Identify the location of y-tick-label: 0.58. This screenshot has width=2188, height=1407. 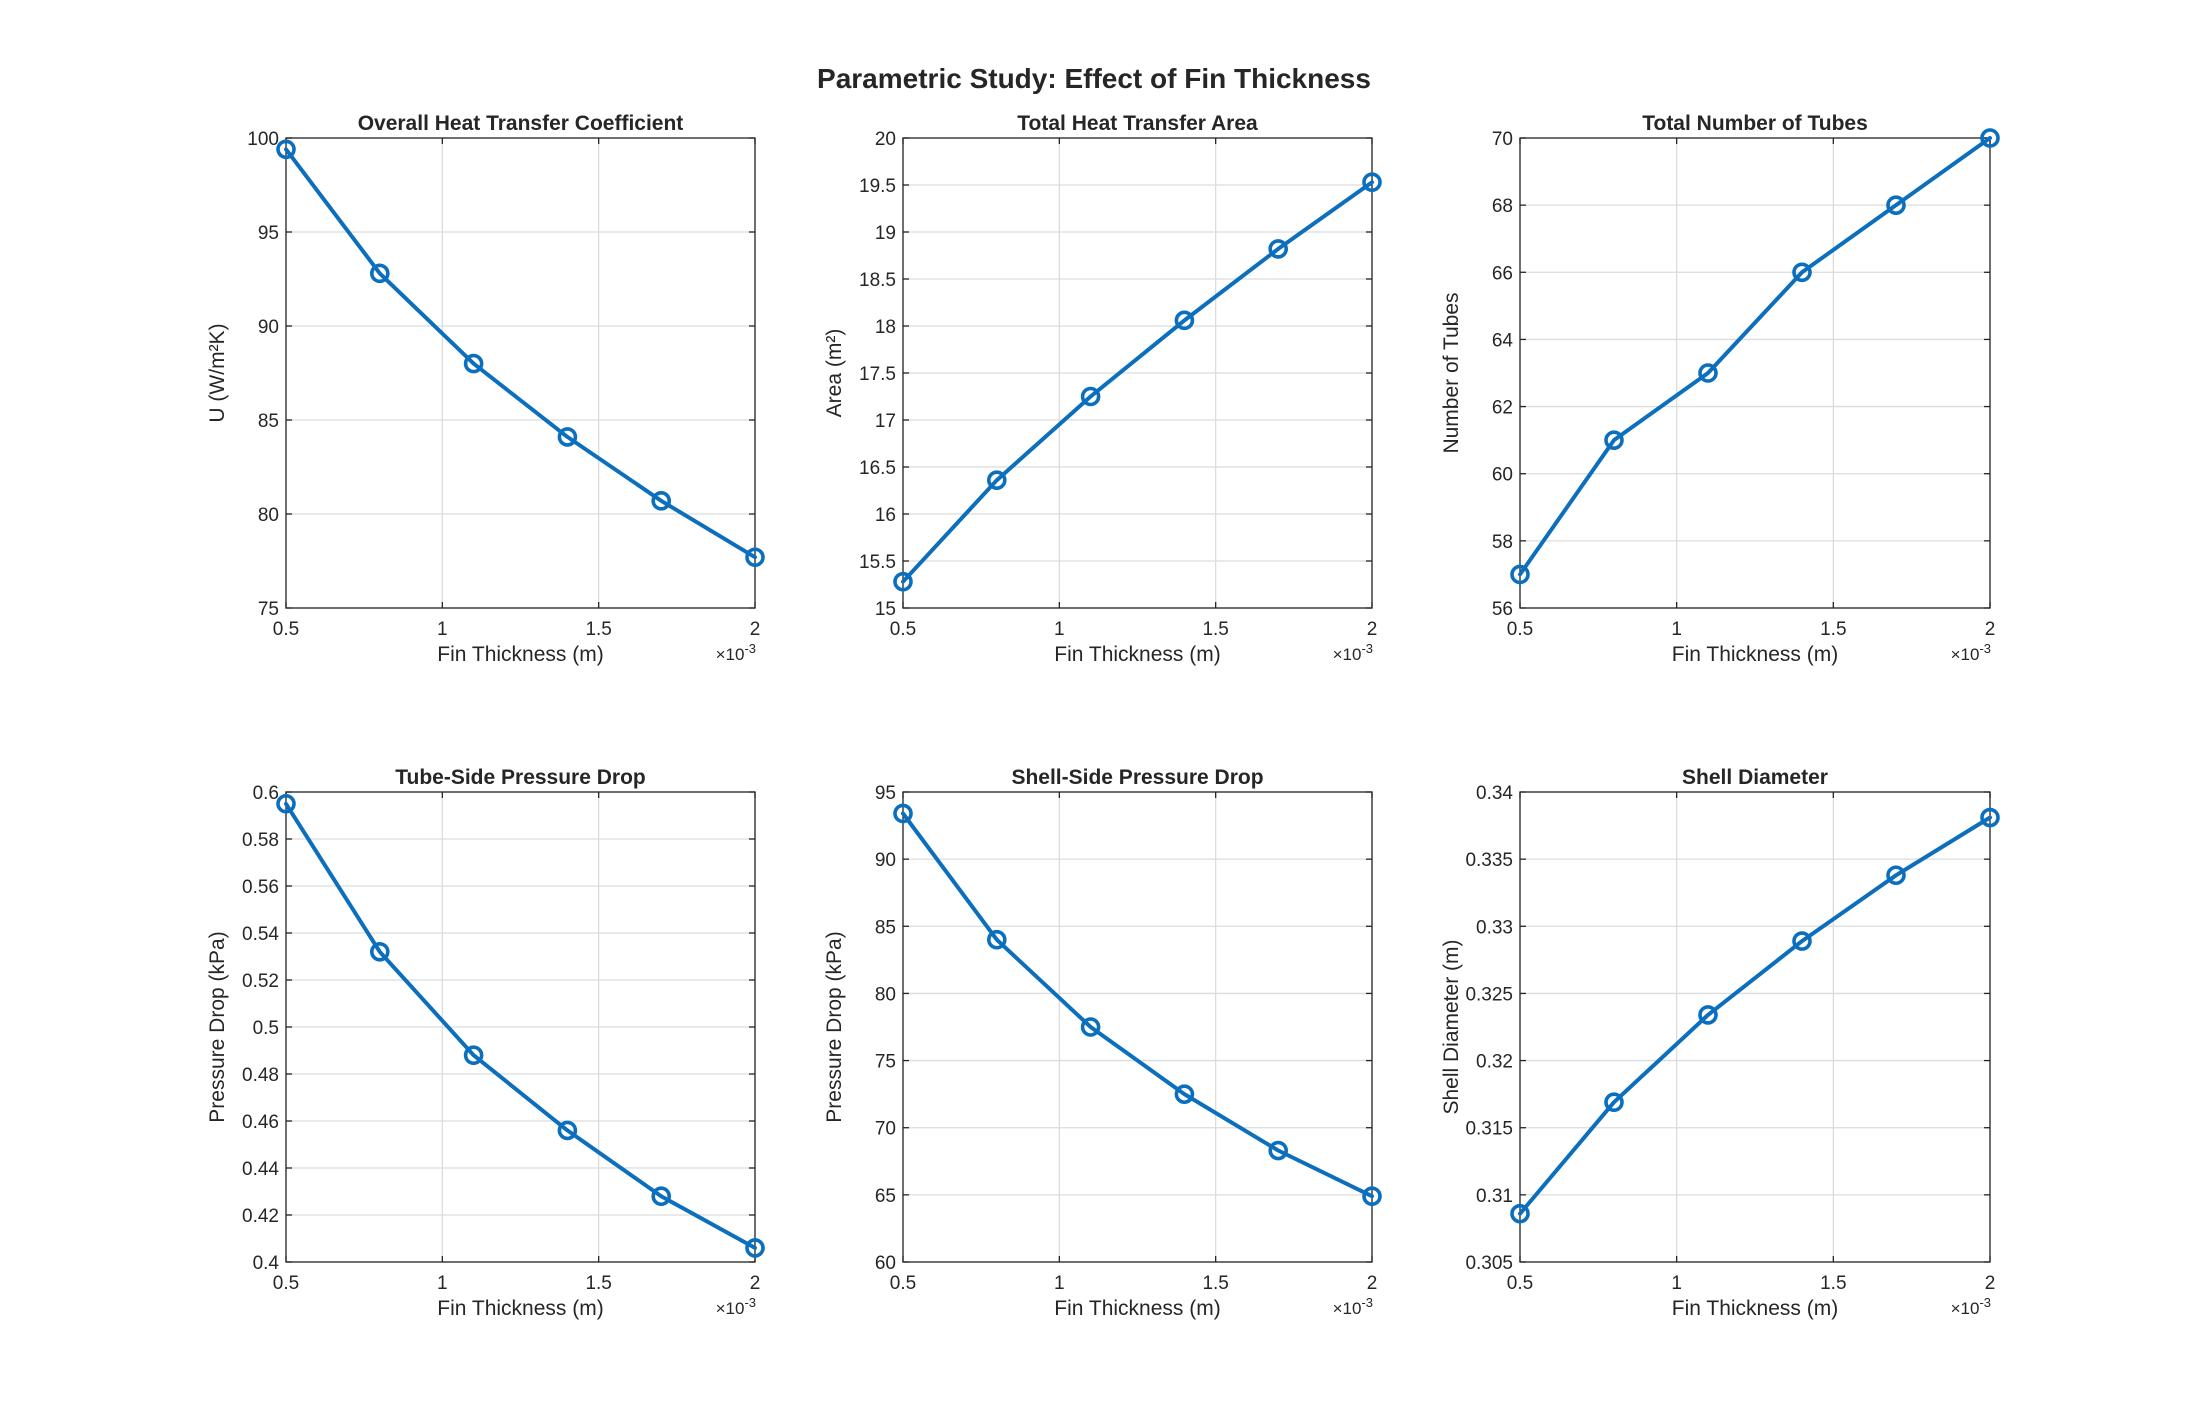
(260, 840).